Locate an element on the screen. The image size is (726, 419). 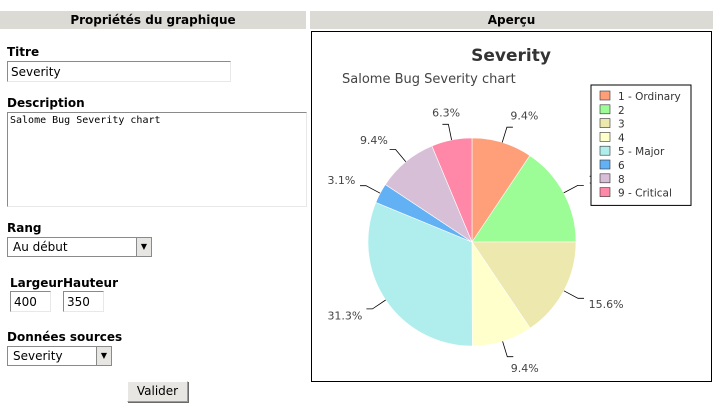
source-select: Severity ▼ is located at coordinates (59, 356).